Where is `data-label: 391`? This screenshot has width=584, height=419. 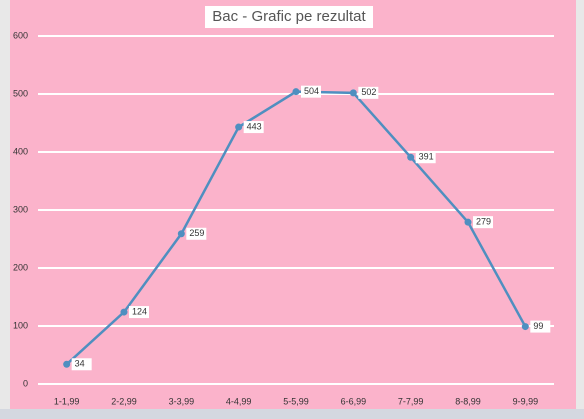 data-label: 391 is located at coordinates (426, 157).